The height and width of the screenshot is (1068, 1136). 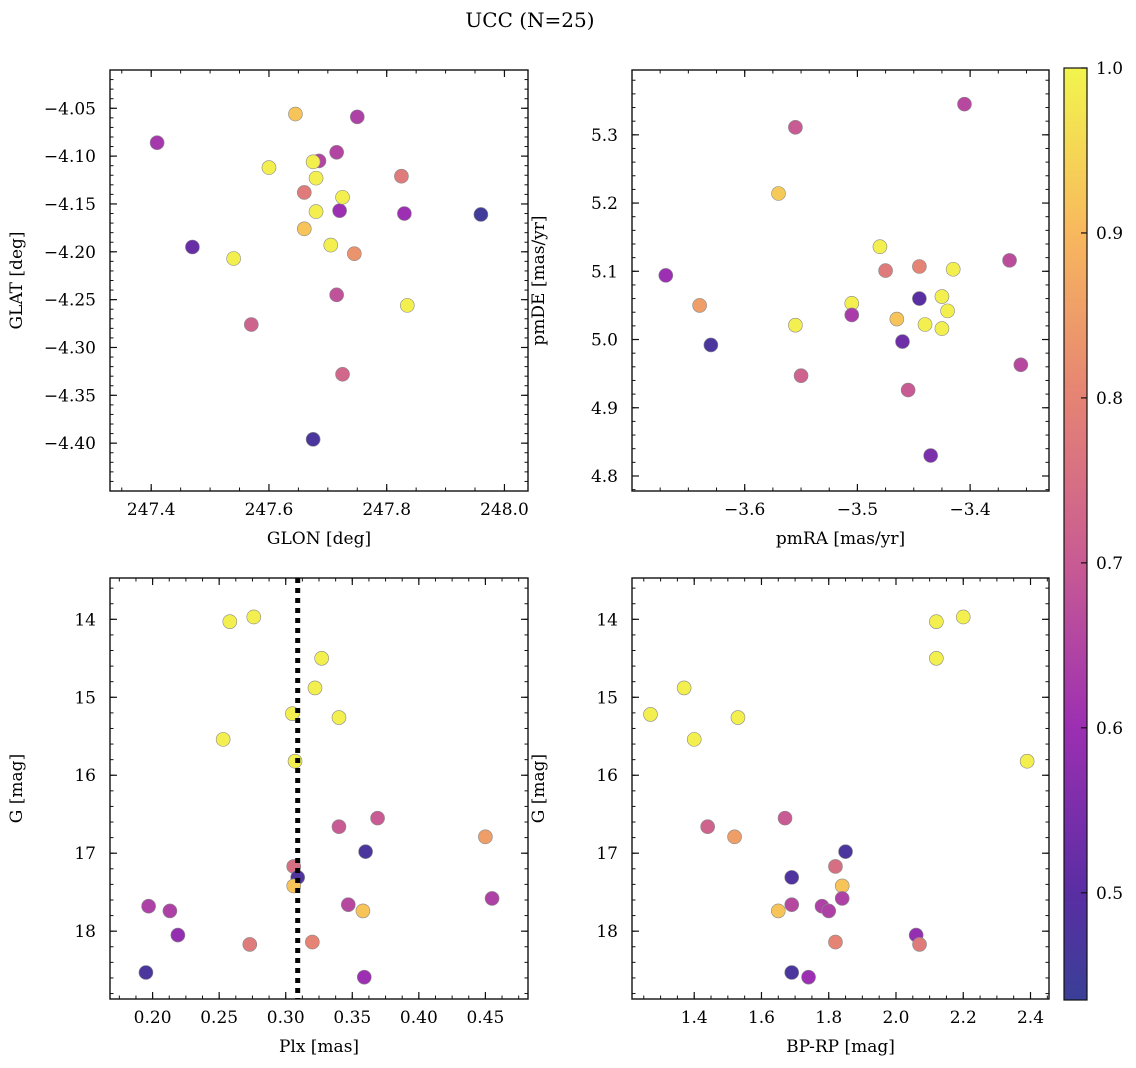 I want to click on x-tick-label: −3.4, so click(x=969, y=510).